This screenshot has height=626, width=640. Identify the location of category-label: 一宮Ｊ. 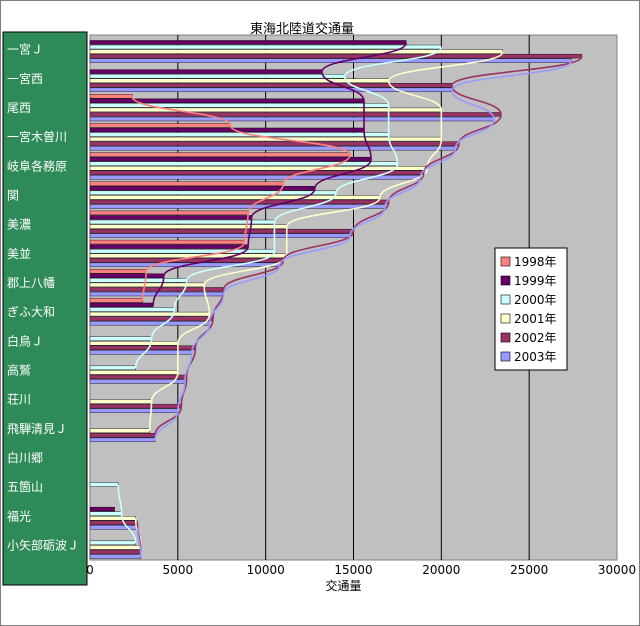
(25, 49).